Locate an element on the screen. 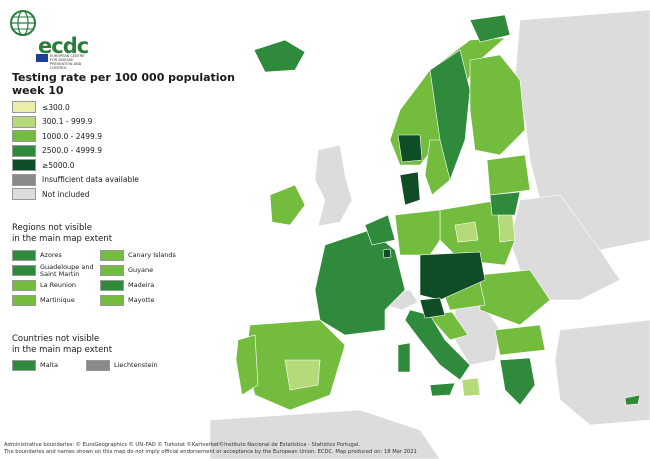  country-item: Liechtenstein is located at coordinates (121, 365).